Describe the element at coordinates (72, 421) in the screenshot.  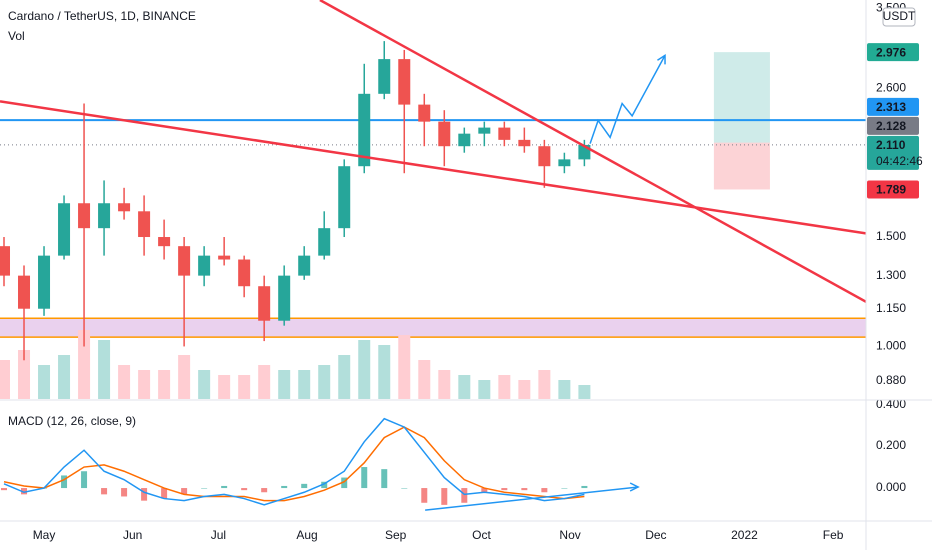
I see `macd-title: MACD (12, 26, close, 9)` at that location.